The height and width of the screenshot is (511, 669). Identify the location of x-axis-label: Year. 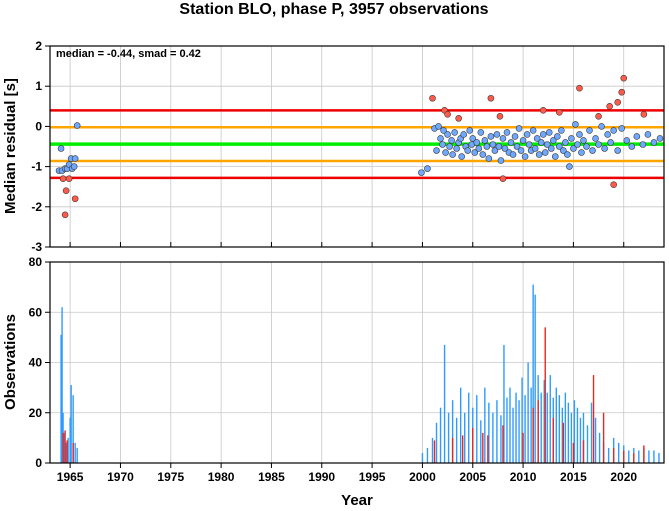
(357, 500).